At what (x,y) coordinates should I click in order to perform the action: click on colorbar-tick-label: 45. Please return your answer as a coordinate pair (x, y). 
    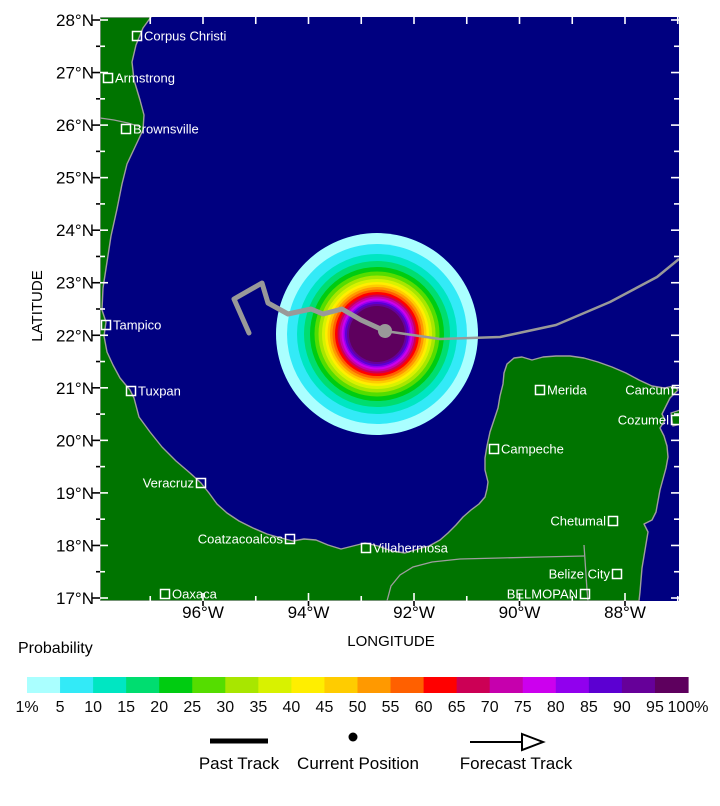
    Looking at the image, I should click on (325, 707).